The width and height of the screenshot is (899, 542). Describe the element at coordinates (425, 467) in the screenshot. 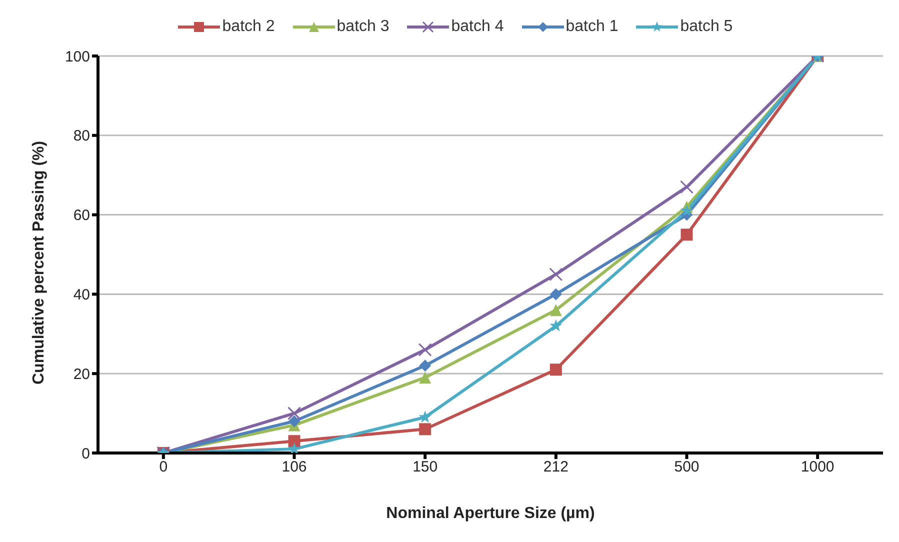

I see `x-tick-label: 150` at that location.